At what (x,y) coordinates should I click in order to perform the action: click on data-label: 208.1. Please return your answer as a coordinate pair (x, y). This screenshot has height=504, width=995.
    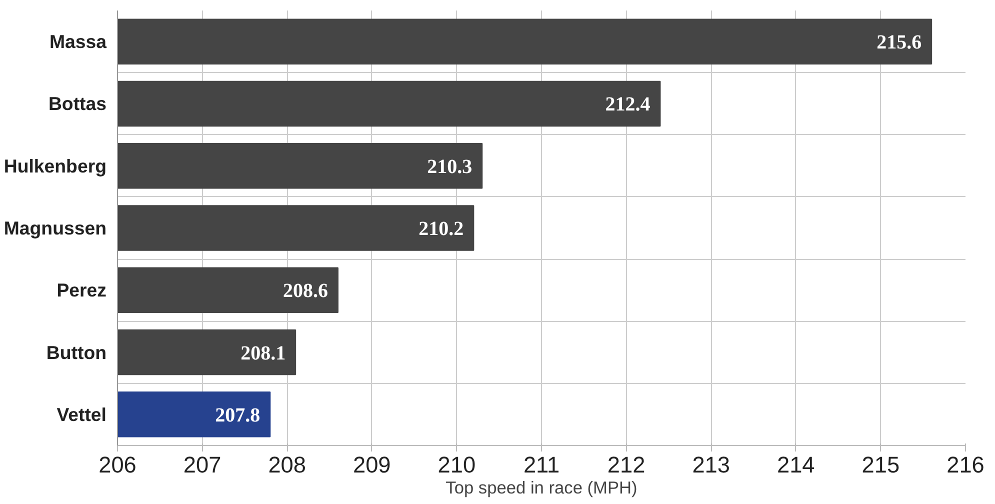
    Looking at the image, I should click on (263, 353).